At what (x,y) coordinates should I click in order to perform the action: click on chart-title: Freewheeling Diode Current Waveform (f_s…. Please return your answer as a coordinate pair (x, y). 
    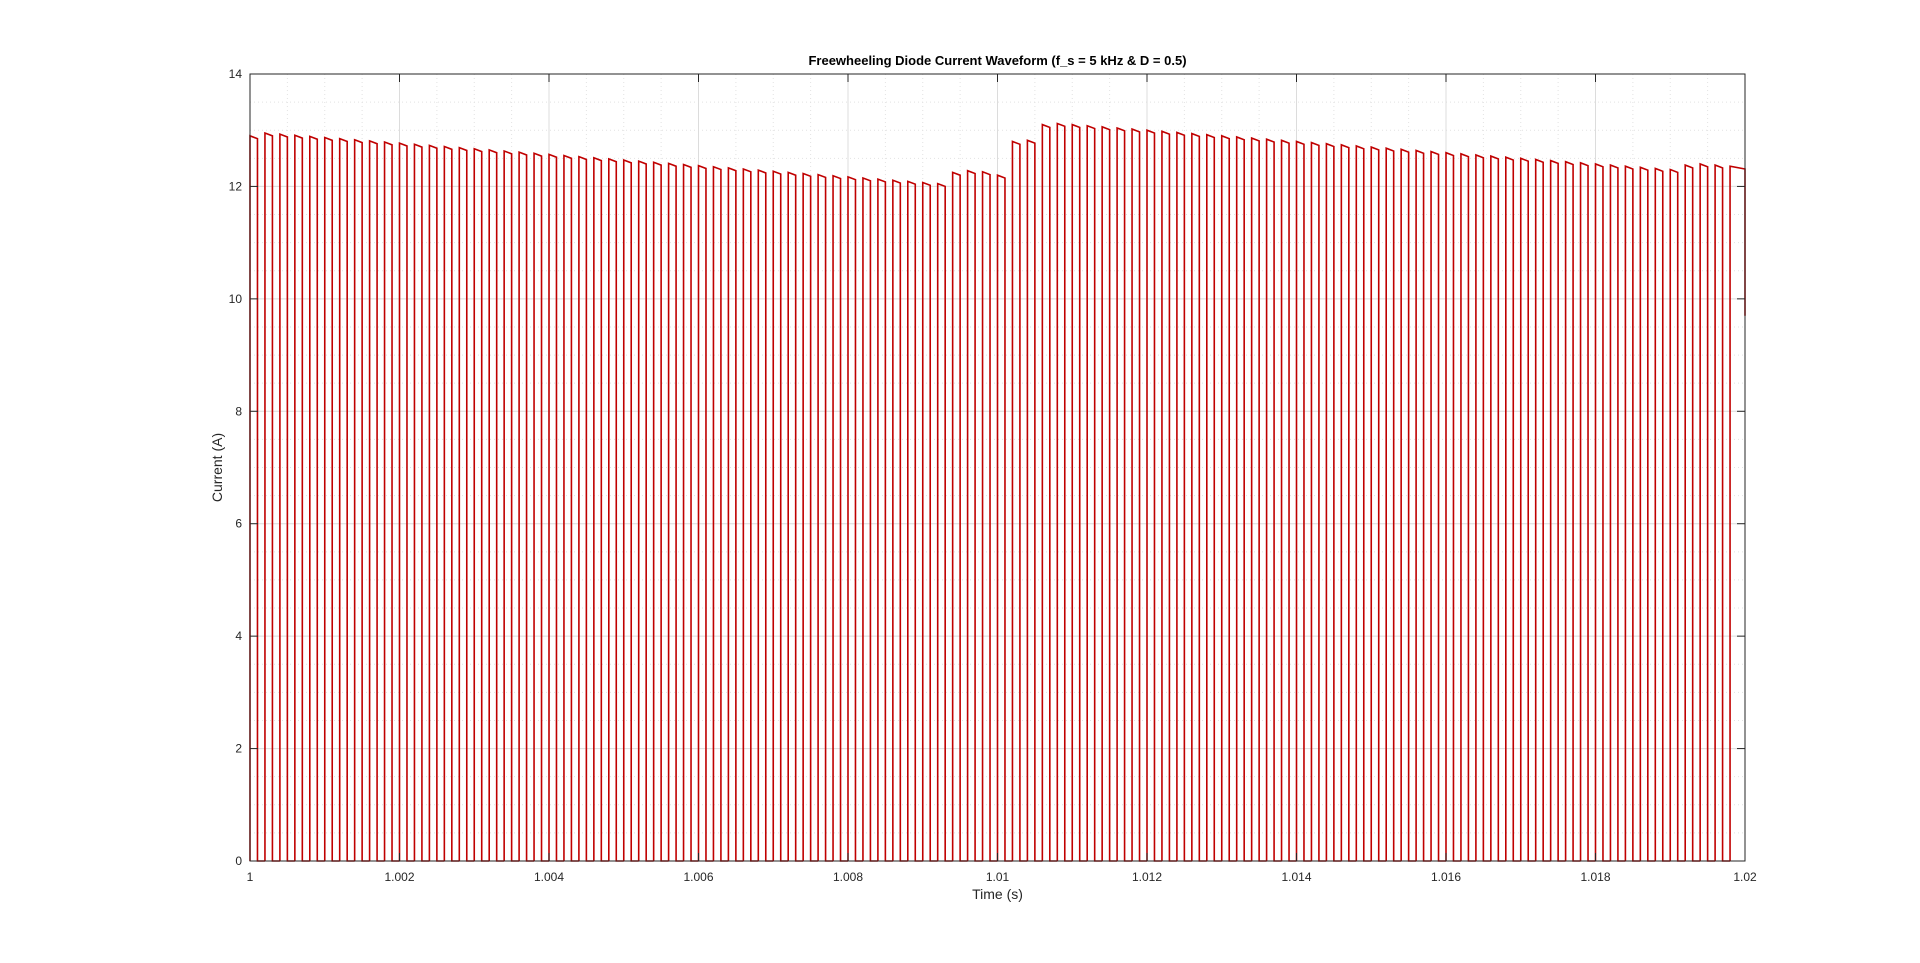
    Looking at the image, I should click on (997, 60).